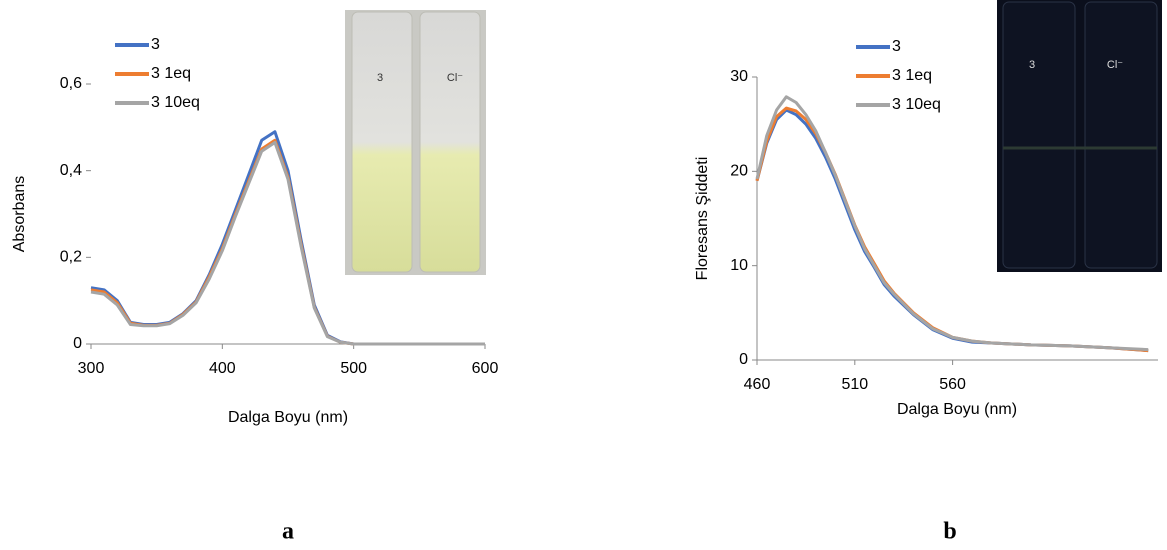  I want to click on y-tick-label: 20, so click(739, 171).